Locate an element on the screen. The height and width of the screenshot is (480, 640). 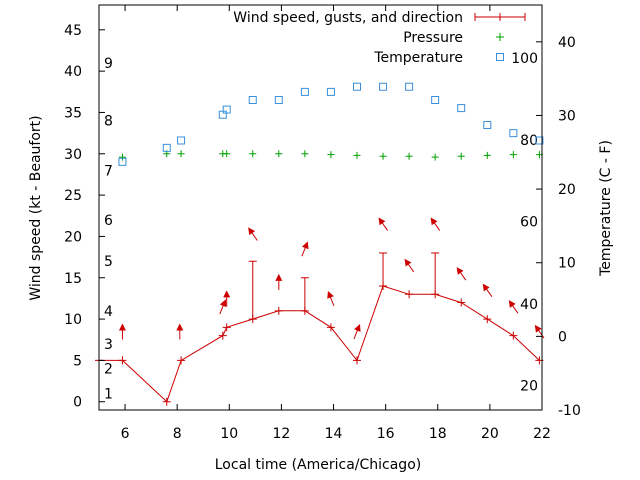
y2-tick-label: 20 is located at coordinates (567, 190).